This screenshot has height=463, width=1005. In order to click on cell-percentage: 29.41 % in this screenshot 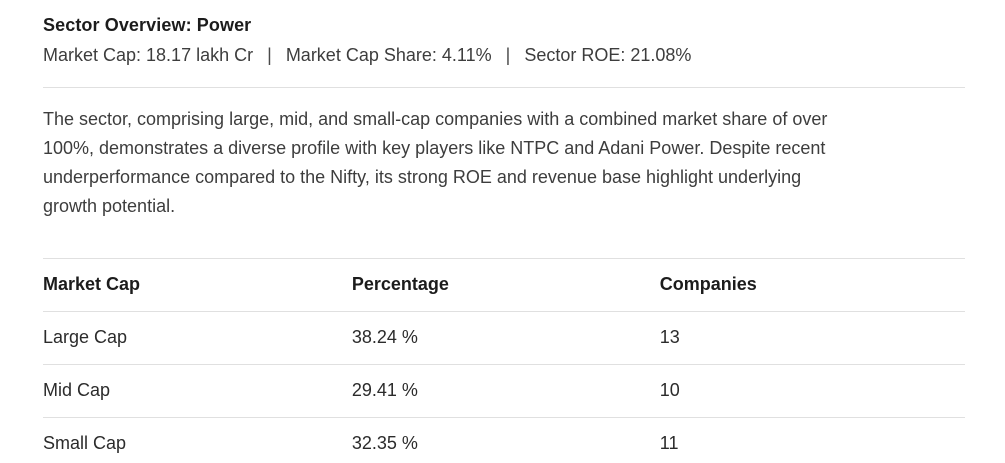, I will do `click(505, 391)`.